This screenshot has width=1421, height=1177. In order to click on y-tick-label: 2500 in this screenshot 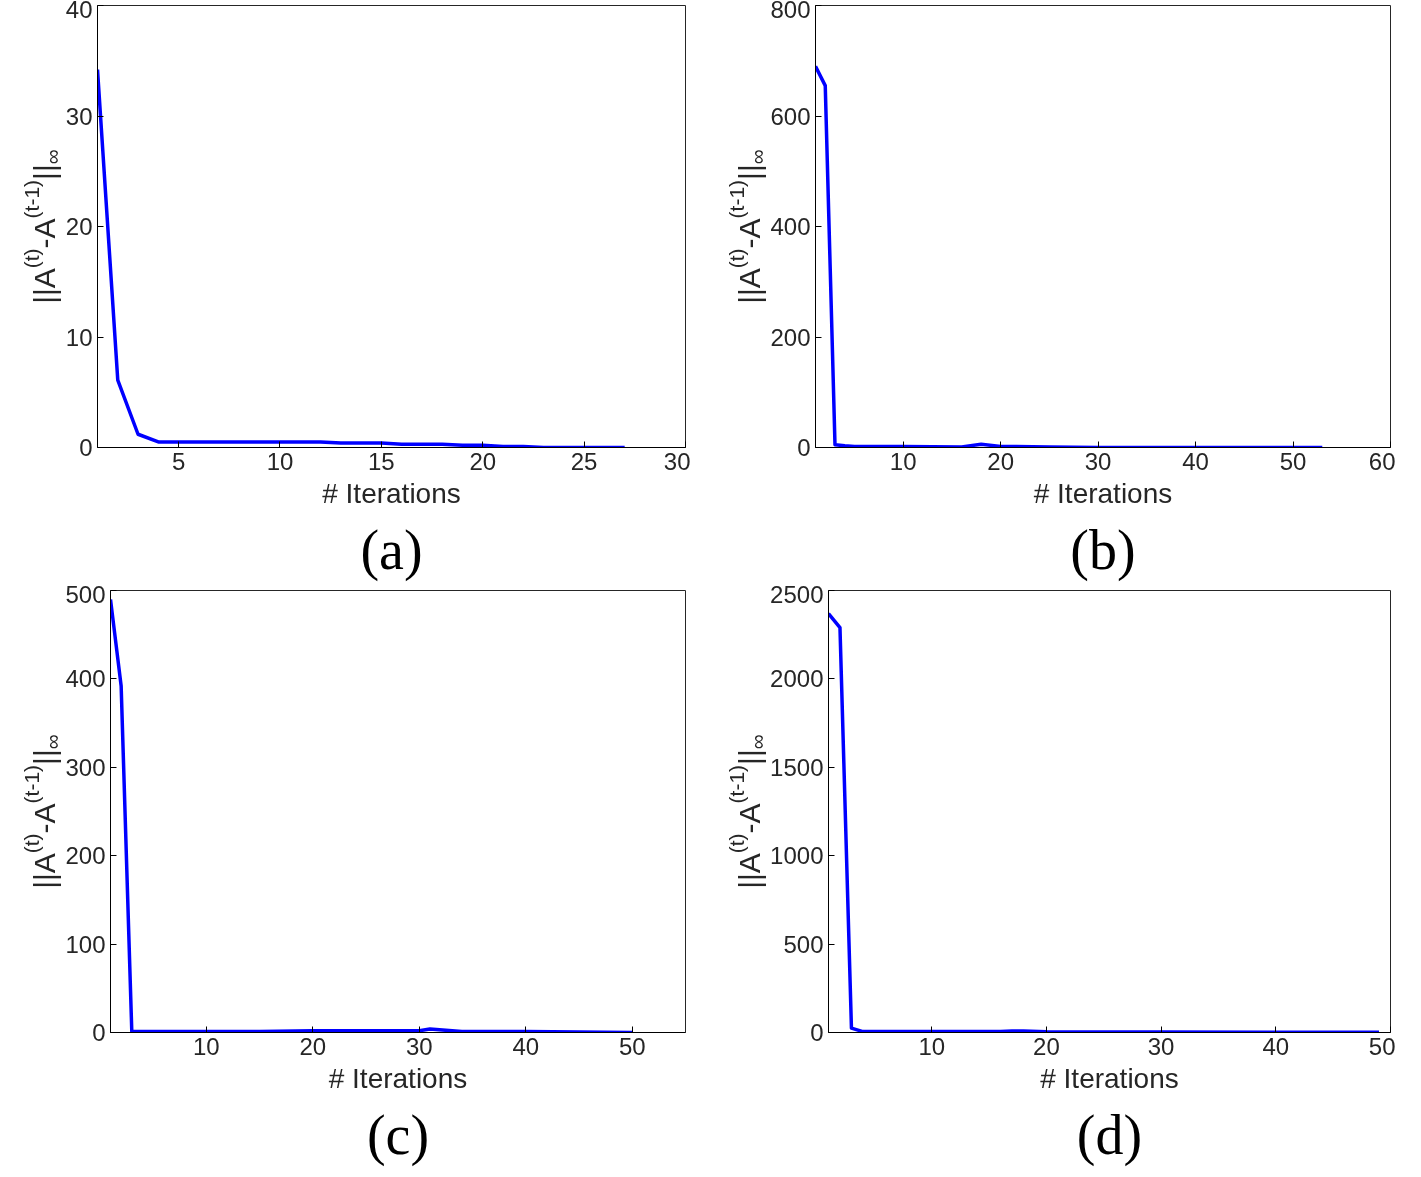, I will do `click(797, 594)`.